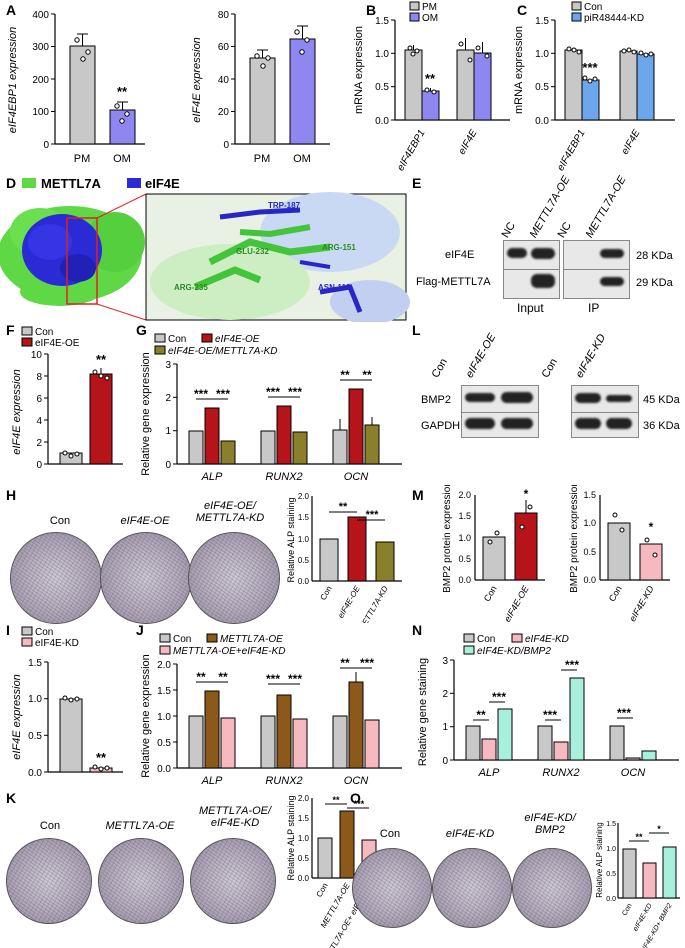  Describe the element at coordinates (39, 443) in the screenshot. I see `svg-text: 2` at that location.